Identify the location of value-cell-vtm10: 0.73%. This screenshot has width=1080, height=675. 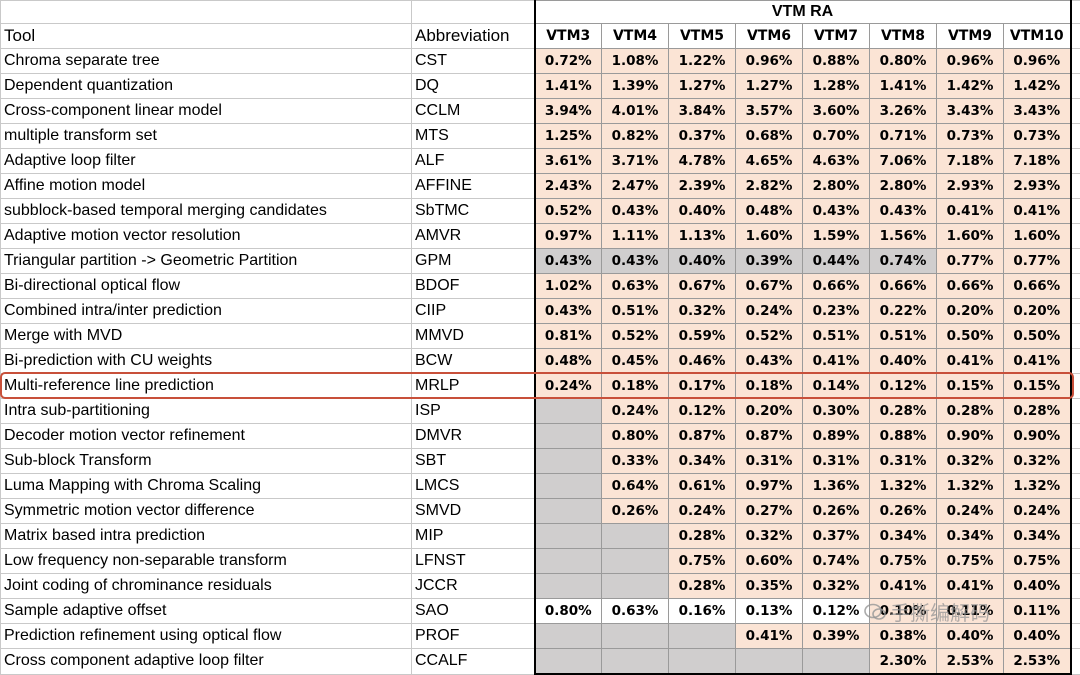
(1037, 136).